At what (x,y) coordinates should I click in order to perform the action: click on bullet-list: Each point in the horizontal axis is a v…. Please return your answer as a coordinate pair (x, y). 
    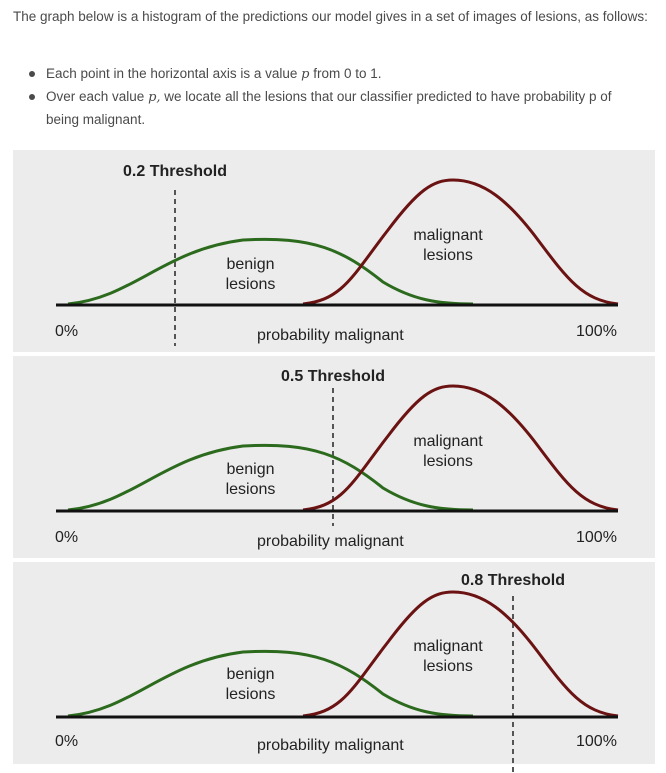
    Looking at the image, I should click on (335, 97).